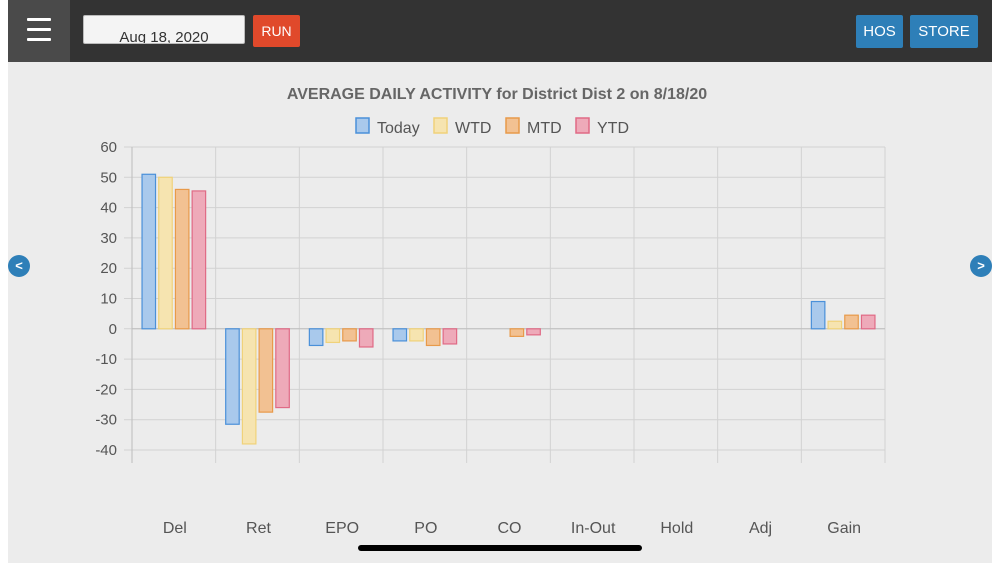 This screenshot has height=563, width=1000. Describe the element at coordinates (106, 359) in the screenshot. I see `y-tick-label: -10` at that location.